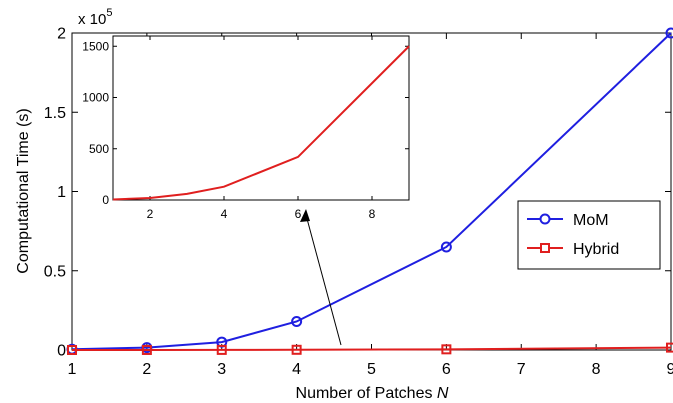 The image size is (673, 403). Describe the element at coordinates (221, 369) in the screenshot. I see `main-x-tick-label: 3` at that location.